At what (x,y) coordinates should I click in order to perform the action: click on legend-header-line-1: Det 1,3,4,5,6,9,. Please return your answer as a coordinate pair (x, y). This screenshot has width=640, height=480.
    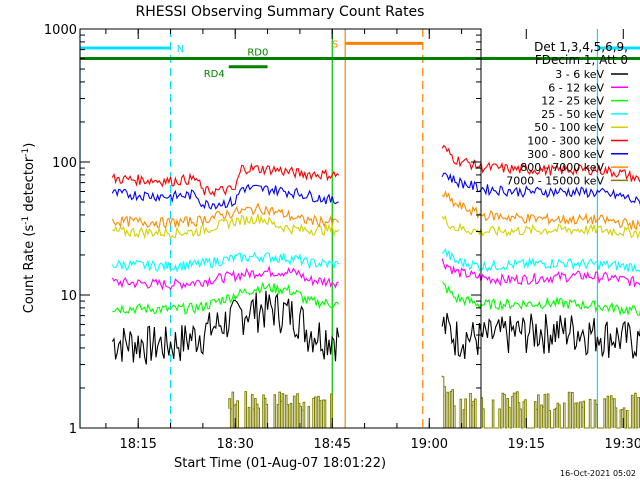
    Looking at the image, I should click on (581, 47).